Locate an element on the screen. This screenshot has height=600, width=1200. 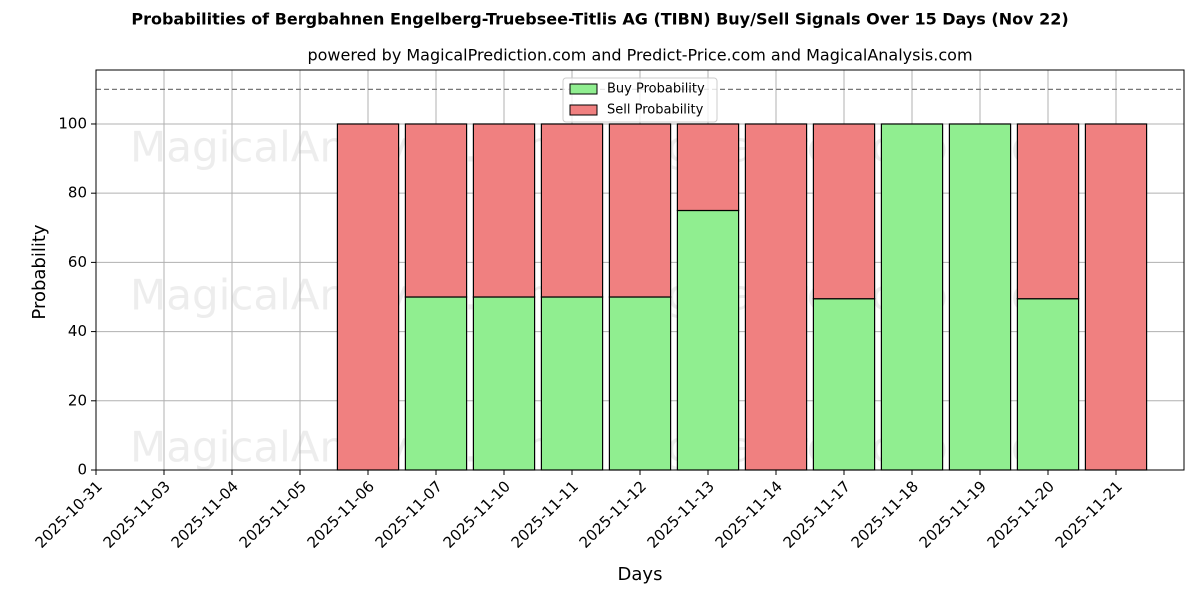
x-tick-label: 2025-11-07 is located at coordinates (409, 514).